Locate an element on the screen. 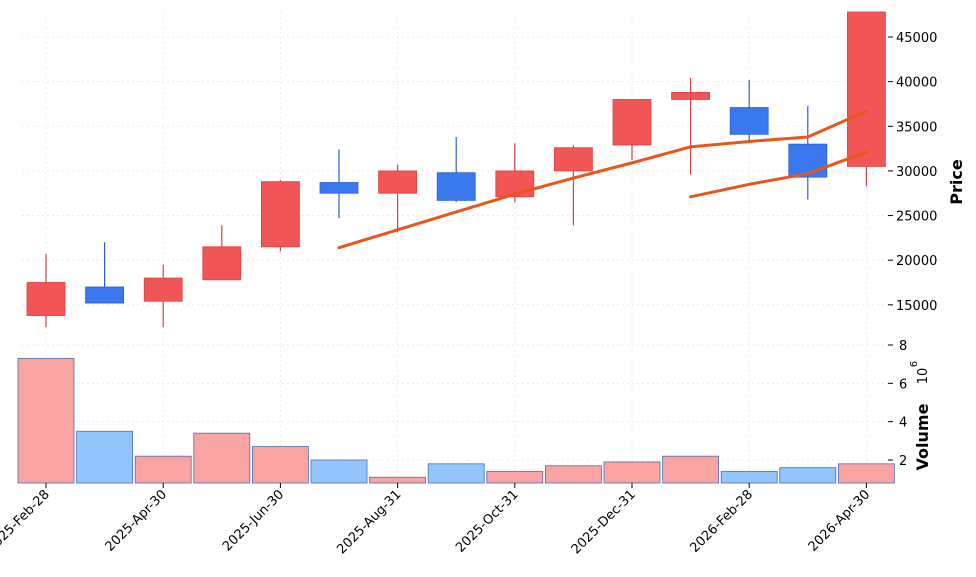 The image size is (976, 577). volume-tick-label: 8 is located at coordinates (903, 346).